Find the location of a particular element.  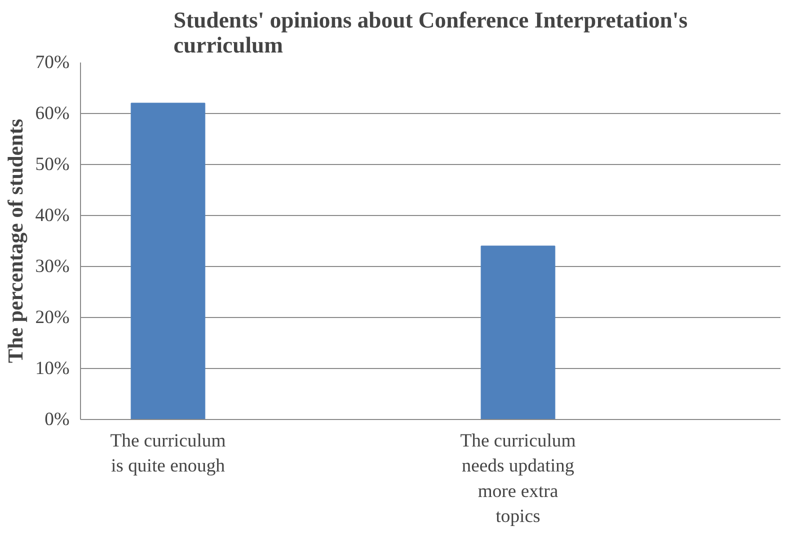

y-tick-label: 40% is located at coordinates (52, 215).